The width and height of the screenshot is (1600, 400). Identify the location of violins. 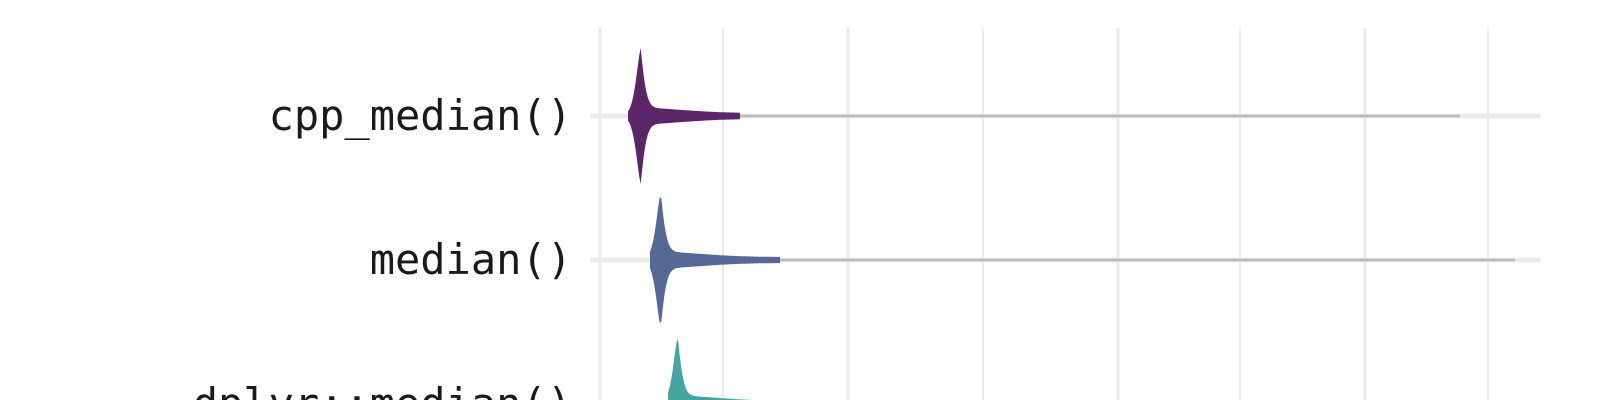
(704, 223).